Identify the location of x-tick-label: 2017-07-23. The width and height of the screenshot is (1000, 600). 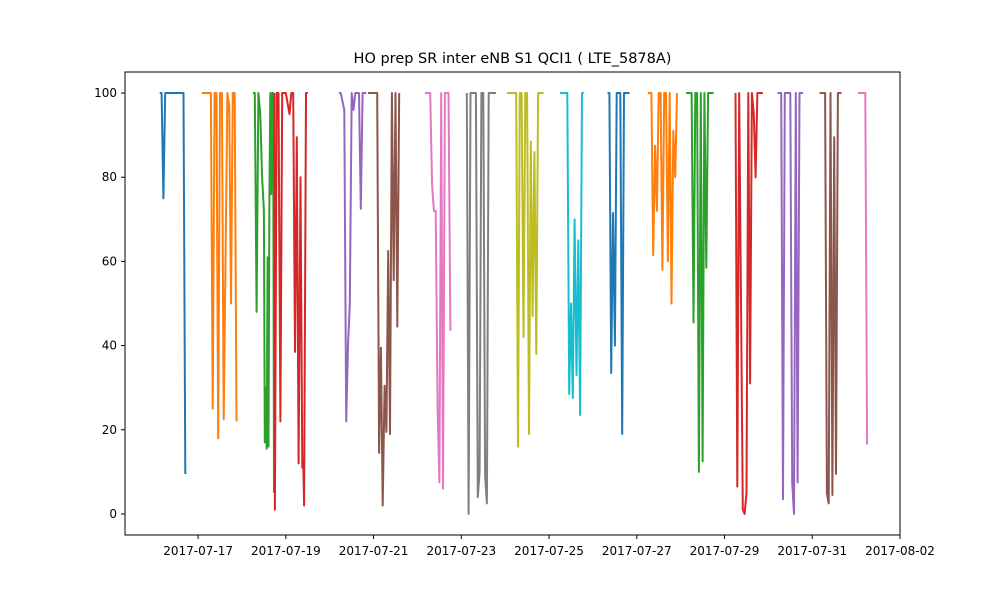
(461, 551).